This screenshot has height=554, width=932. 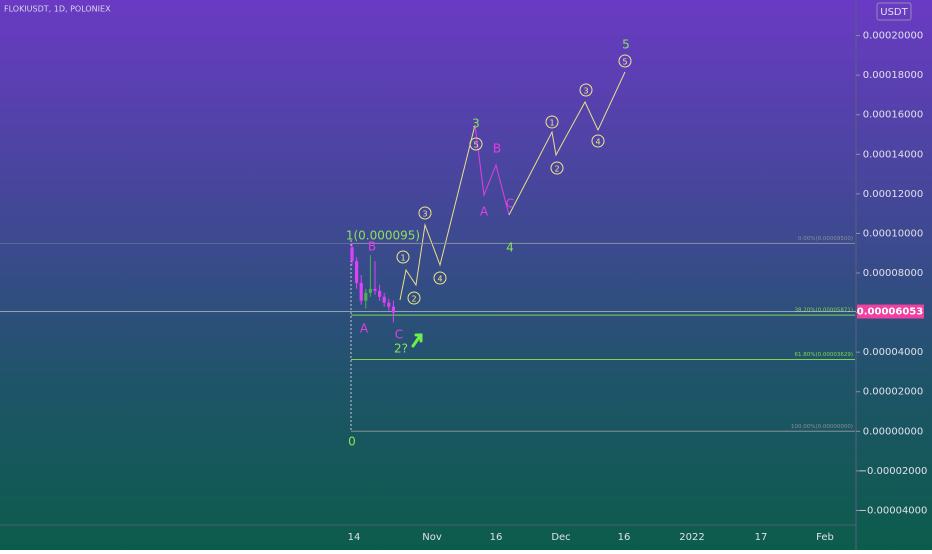 What do you see at coordinates (893, 392) in the screenshot?
I see `y-tick-label: 0.00002000` at bounding box center [893, 392].